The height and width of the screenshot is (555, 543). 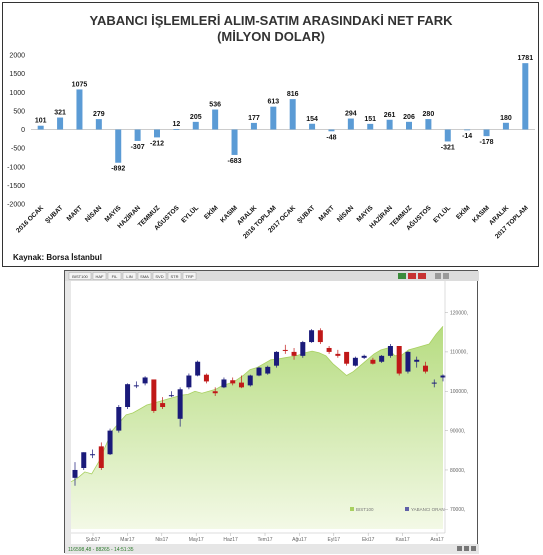 What do you see at coordinates (438, 276) in the screenshot?
I see `toolbar-option-button` at bounding box center [438, 276].